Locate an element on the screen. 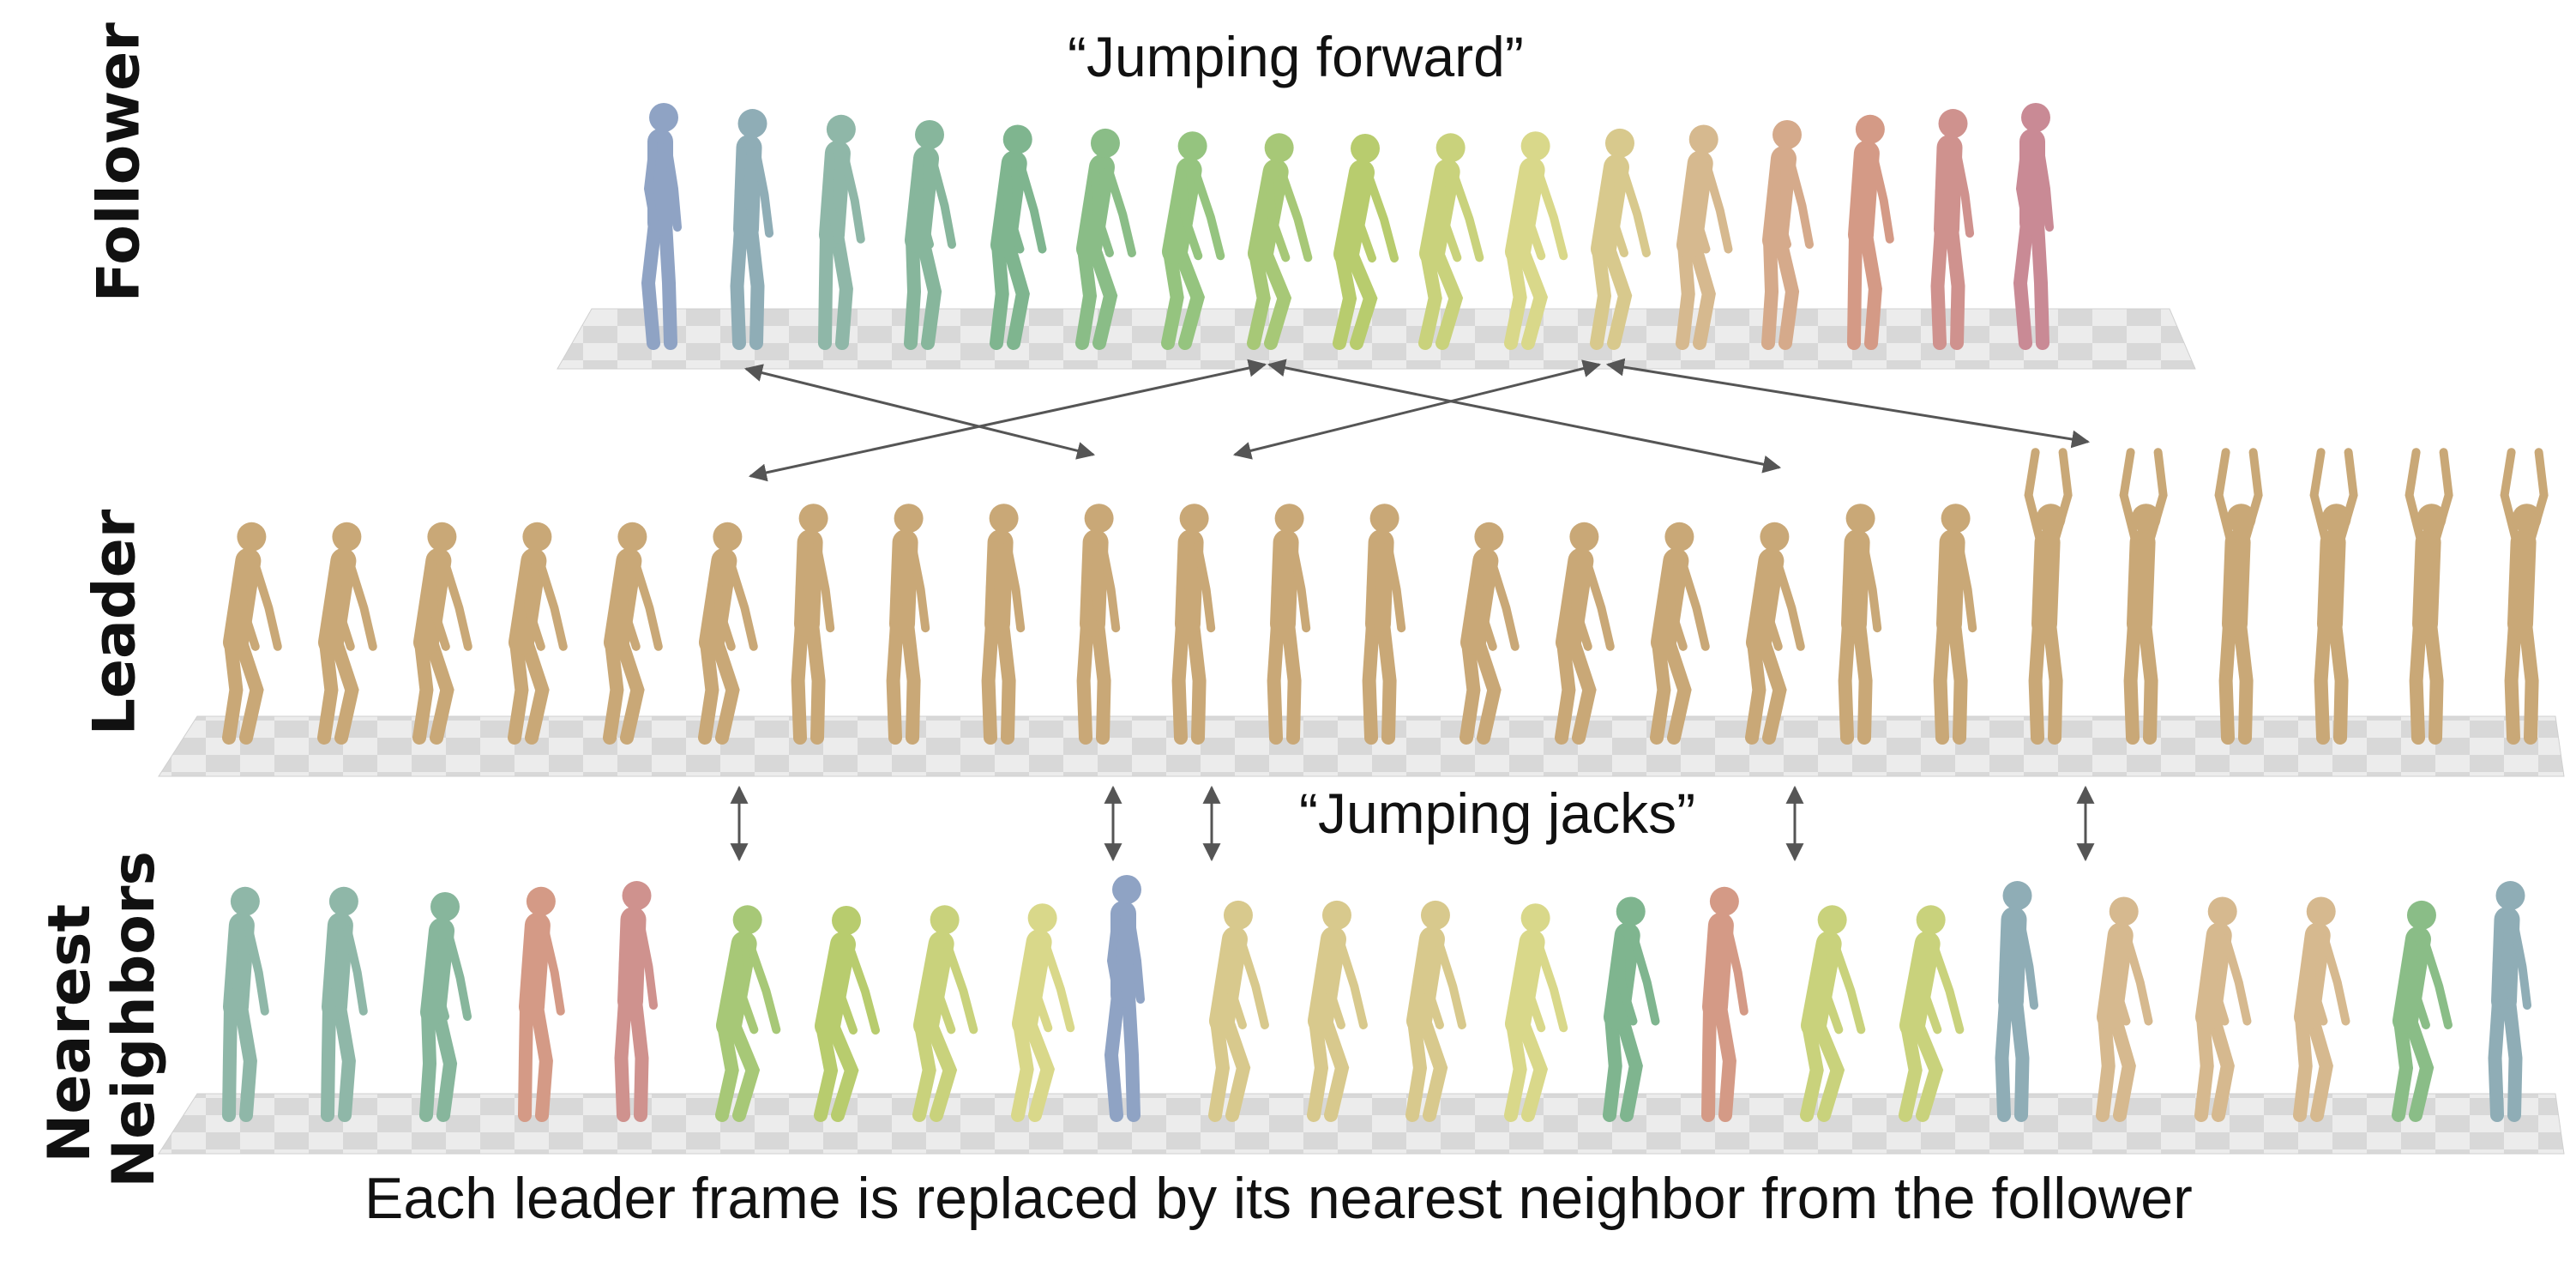  follower-figures is located at coordinates (1347, 227).